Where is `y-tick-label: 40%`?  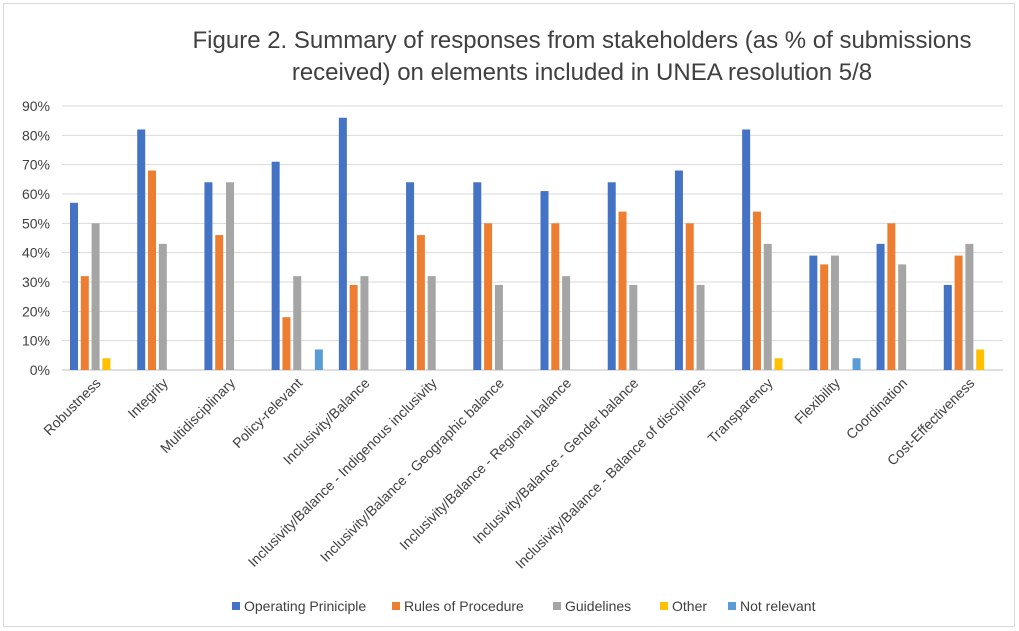 y-tick-label: 40% is located at coordinates (36, 253).